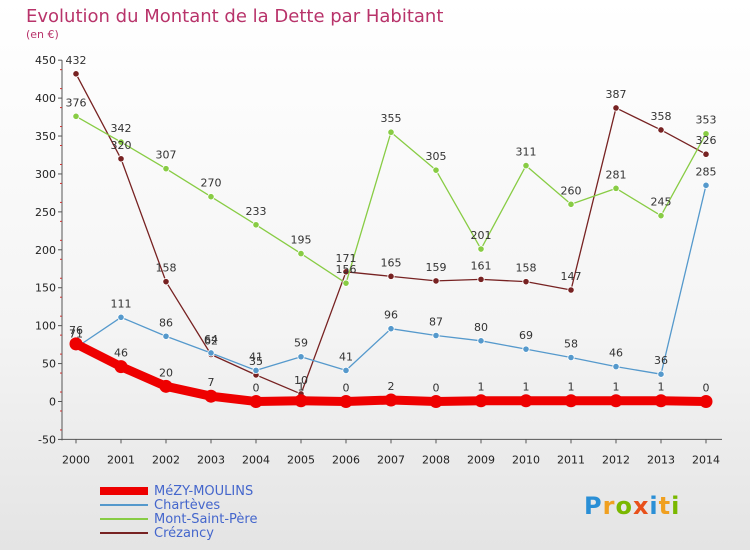 This screenshot has height=550, width=750. What do you see at coordinates (211, 183) in the screenshot?
I see `data-label: 270` at bounding box center [211, 183].